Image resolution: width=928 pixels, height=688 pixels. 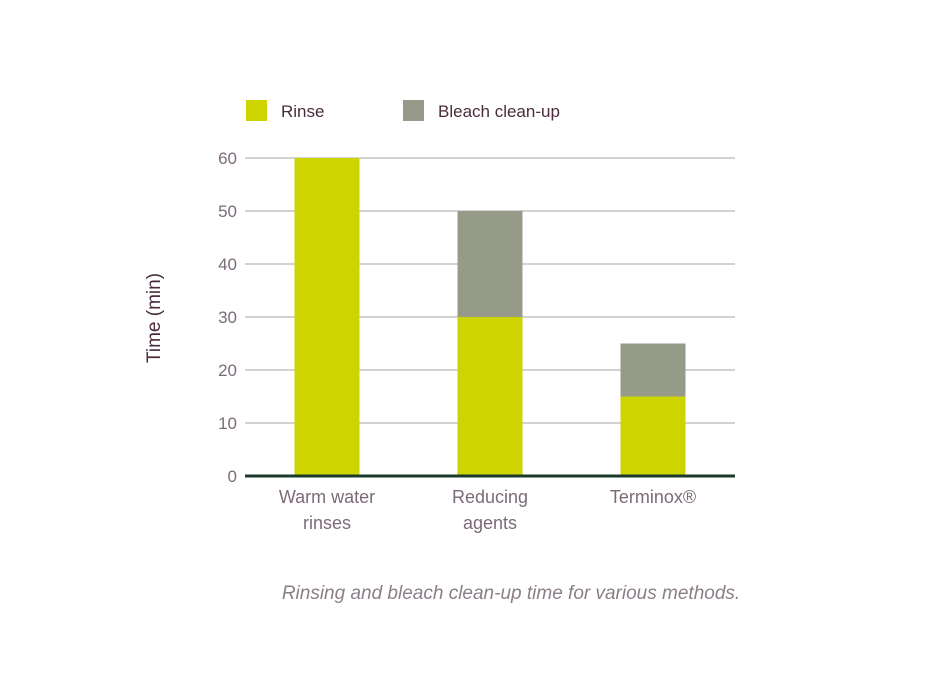 What do you see at coordinates (327, 497) in the screenshot?
I see `x-category-label: Warm water` at bounding box center [327, 497].